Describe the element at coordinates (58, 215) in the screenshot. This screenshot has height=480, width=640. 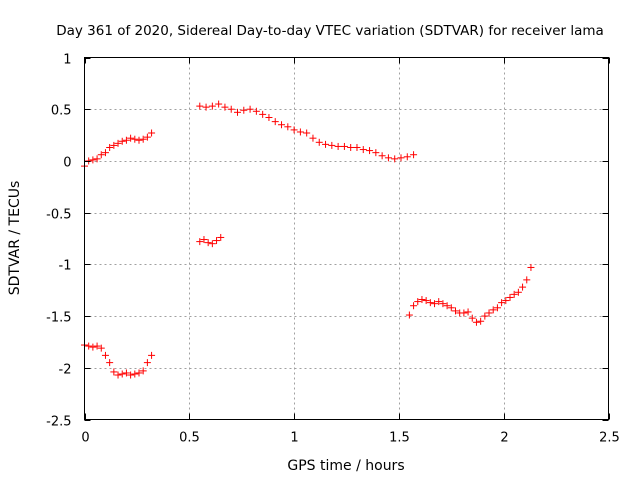
I see `y-tick-label: -0.5` at that location.